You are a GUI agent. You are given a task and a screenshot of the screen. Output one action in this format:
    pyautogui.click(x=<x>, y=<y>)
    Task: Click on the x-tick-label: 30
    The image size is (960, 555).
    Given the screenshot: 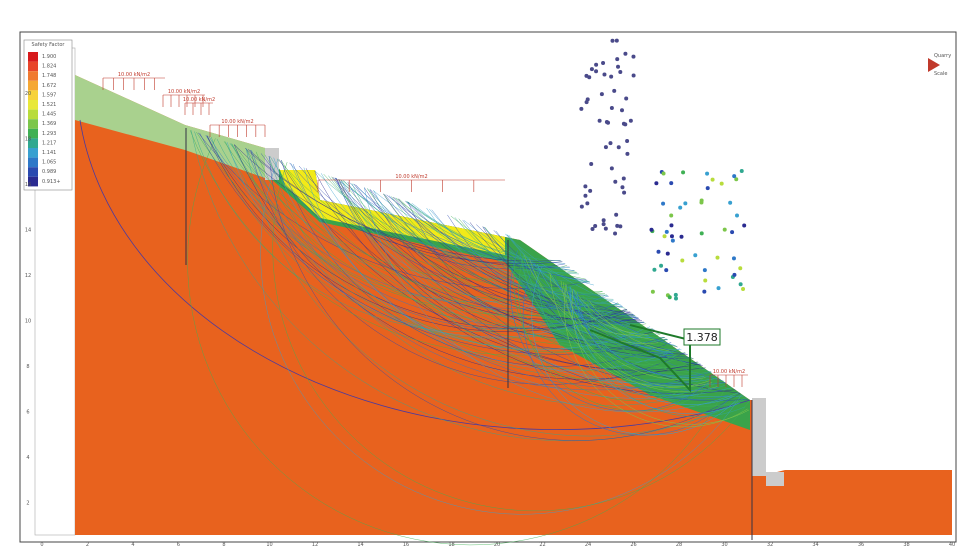 What is the action you would take?
    pyautogui.click(x=724, y=545)
    